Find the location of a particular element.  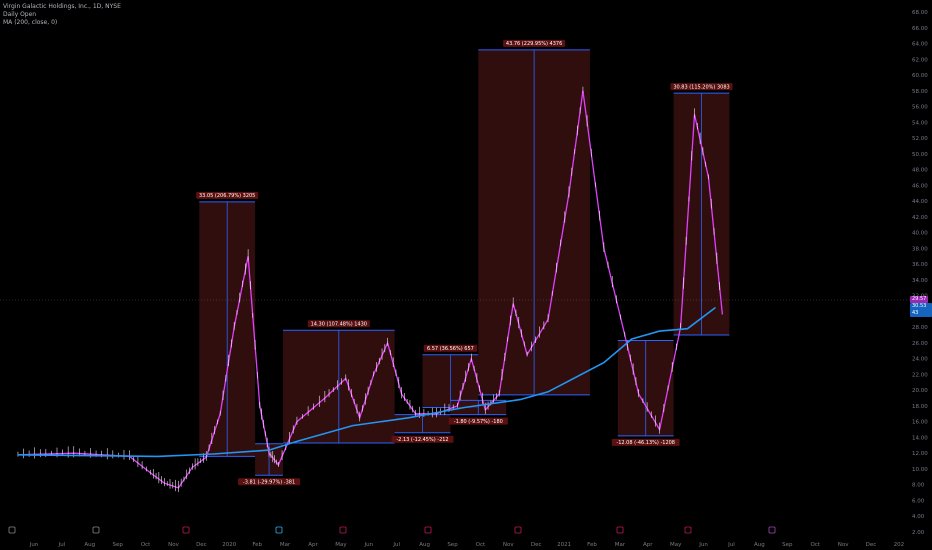

price-tick: 18.00 is located at coordinates (920, 407).